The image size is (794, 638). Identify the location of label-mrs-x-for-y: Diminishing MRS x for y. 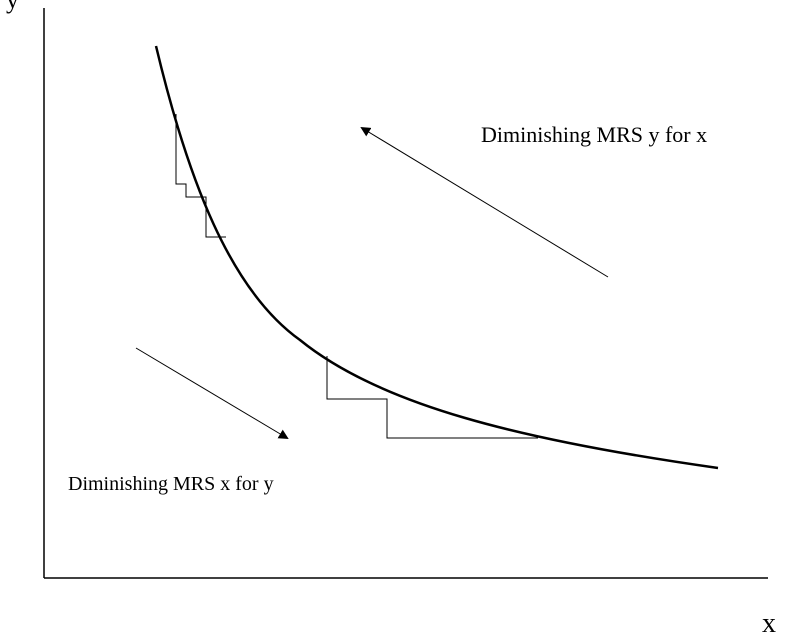
(171, 484).